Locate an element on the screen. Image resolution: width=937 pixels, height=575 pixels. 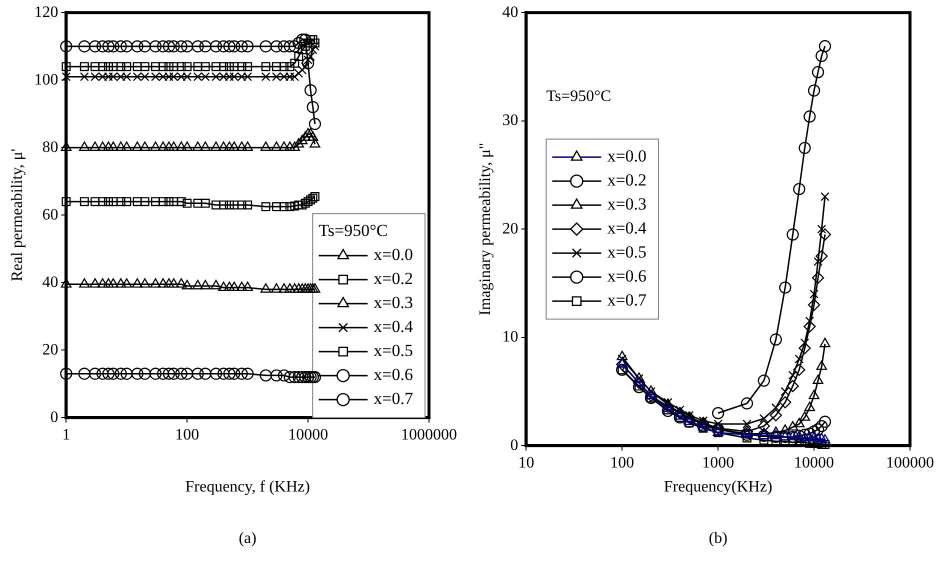
y-axis-title: Real permeability, μ' is located at coordinates (17, 215).